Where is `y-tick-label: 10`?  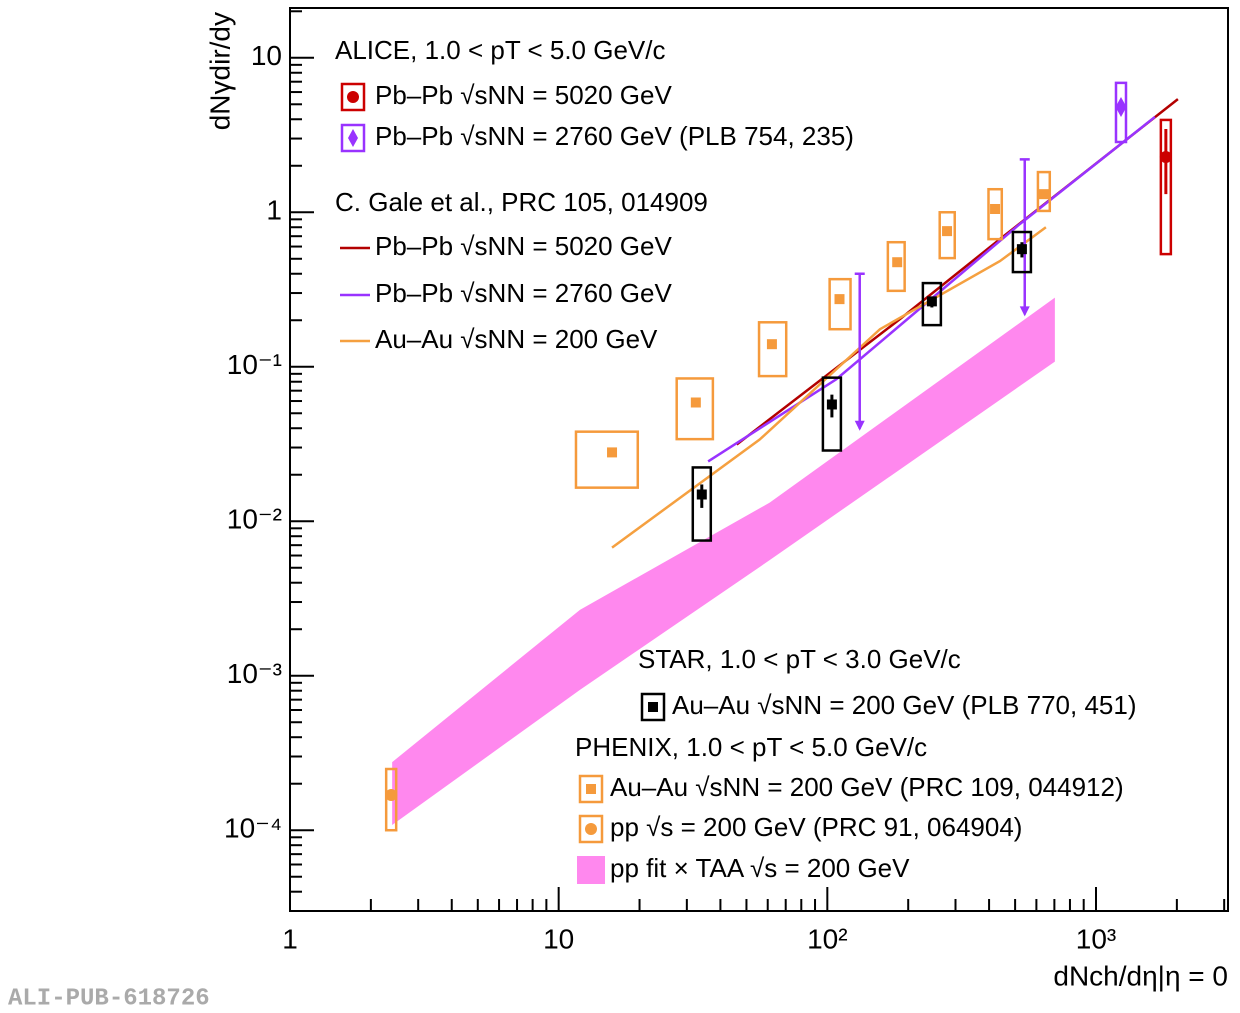 y-tick-label: 10 is located at coordinates (266, 55).